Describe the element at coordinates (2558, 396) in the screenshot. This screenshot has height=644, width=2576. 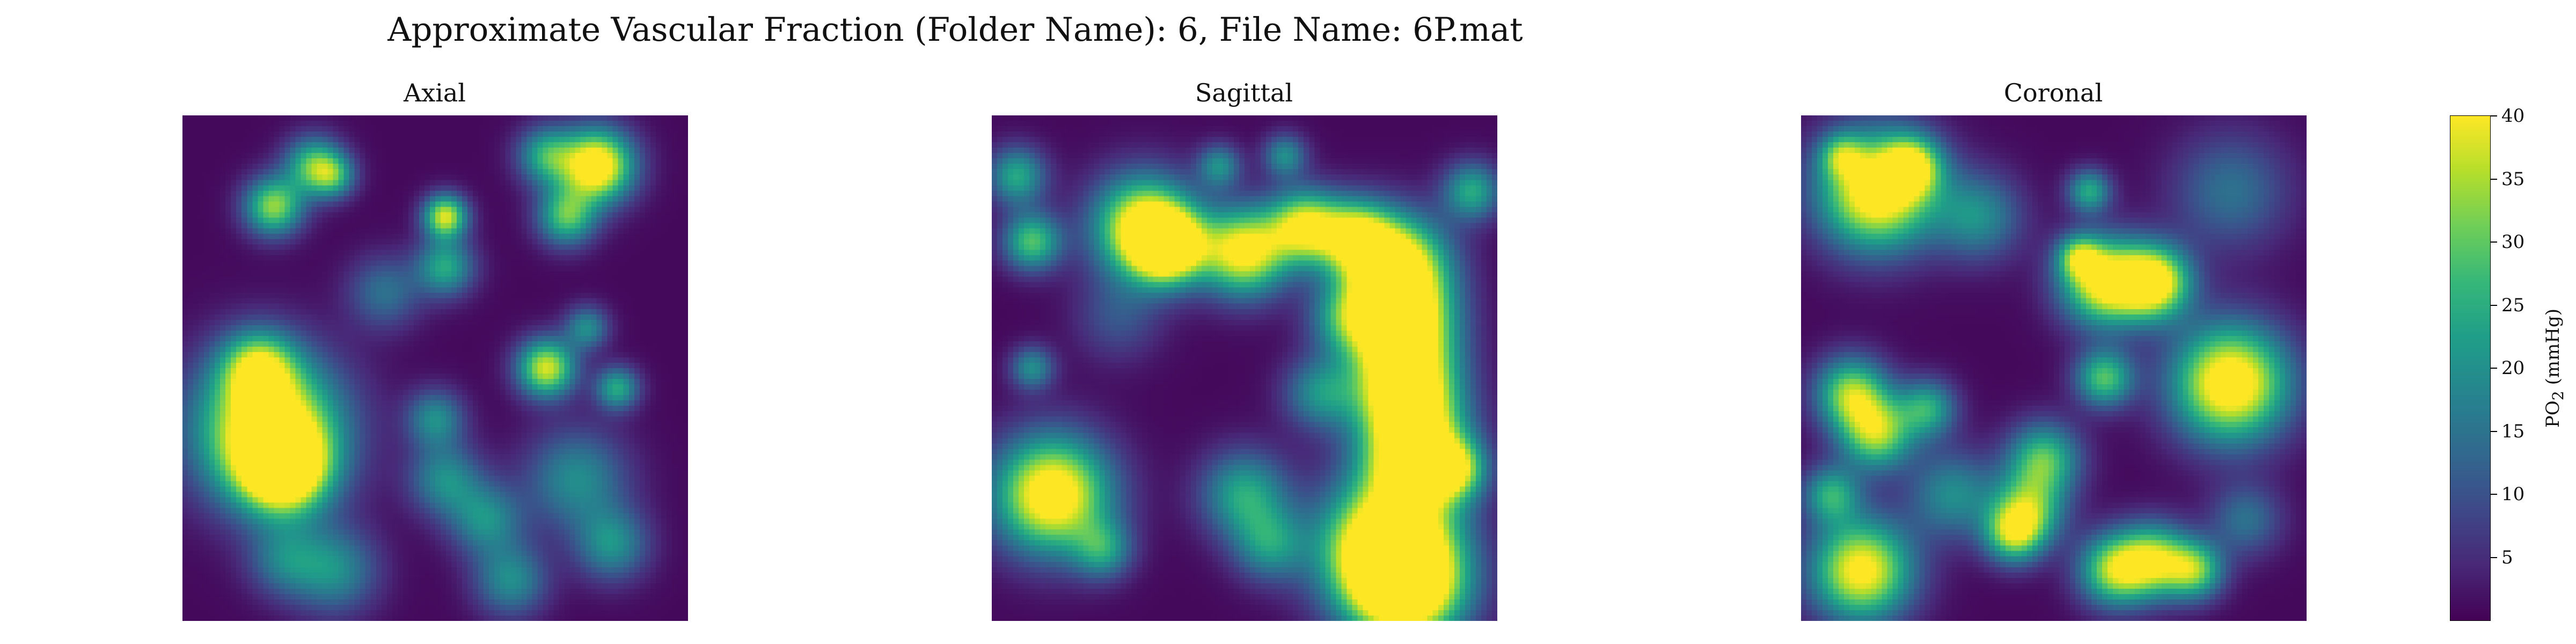
I see `colorbar-label-sub: 2` at that location.